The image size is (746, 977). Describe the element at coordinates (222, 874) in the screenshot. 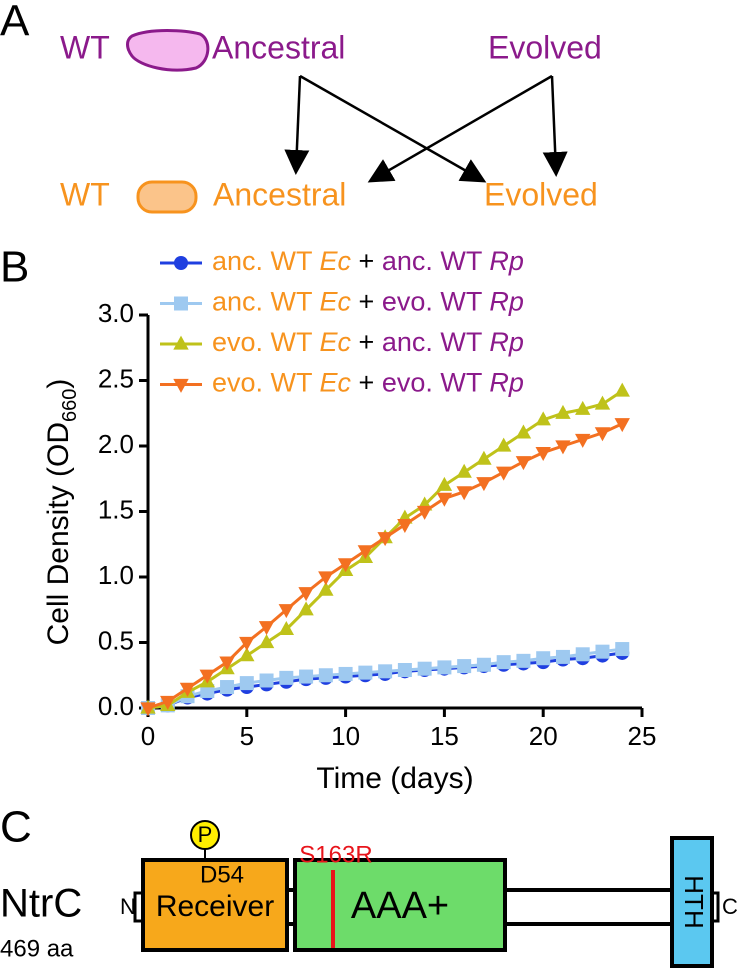

I see `site-label: D54` at that location.